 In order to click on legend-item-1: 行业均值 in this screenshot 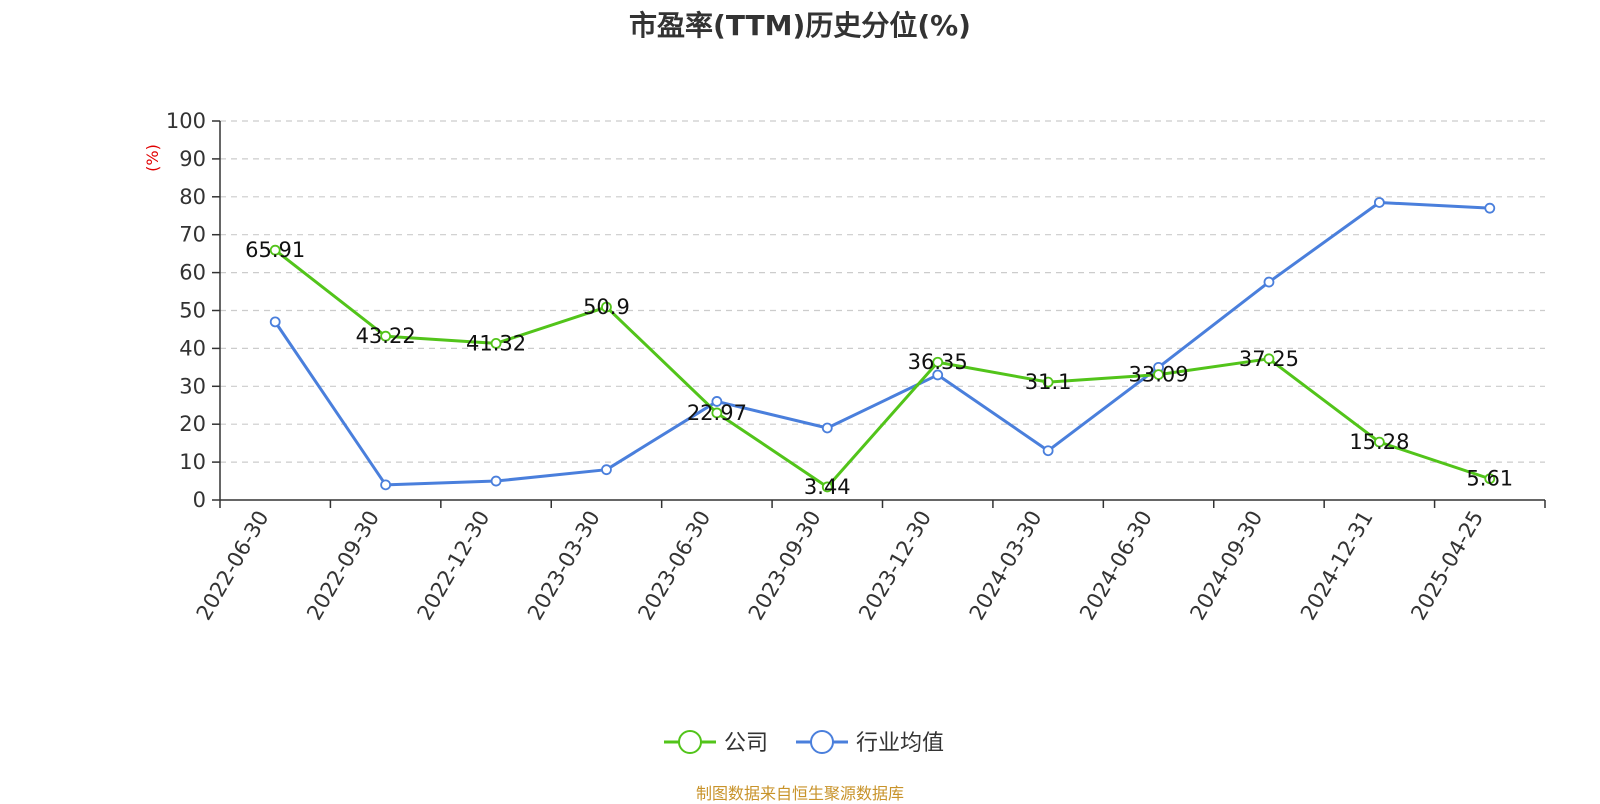, I will do `click(870, 743)`.